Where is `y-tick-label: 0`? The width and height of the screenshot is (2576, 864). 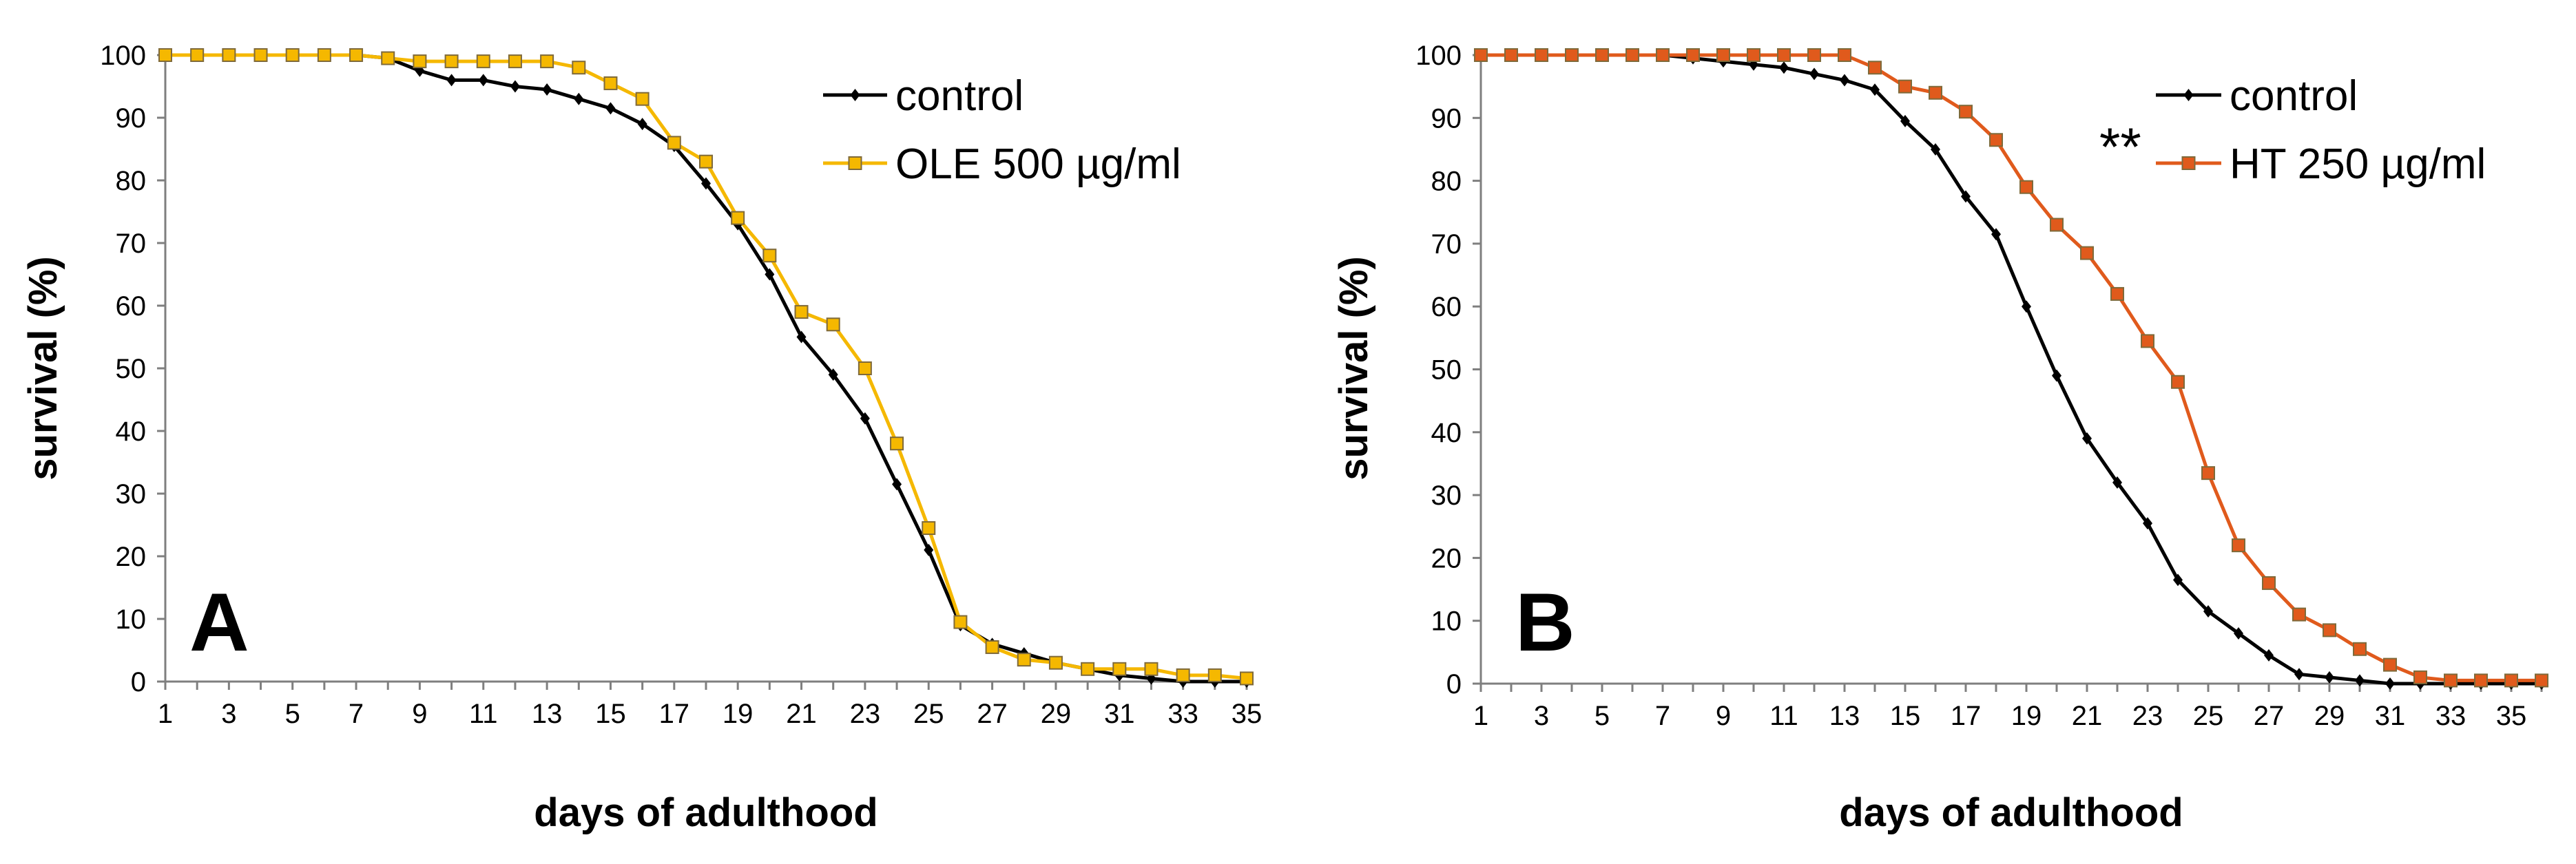
y-tick-label: 0 is located at coordinates (1454, 684).